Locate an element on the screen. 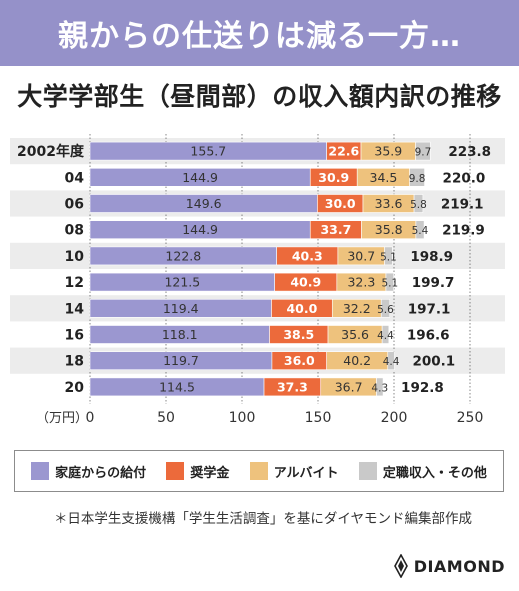  category-label: 06 is located at coordinates (74, 205).